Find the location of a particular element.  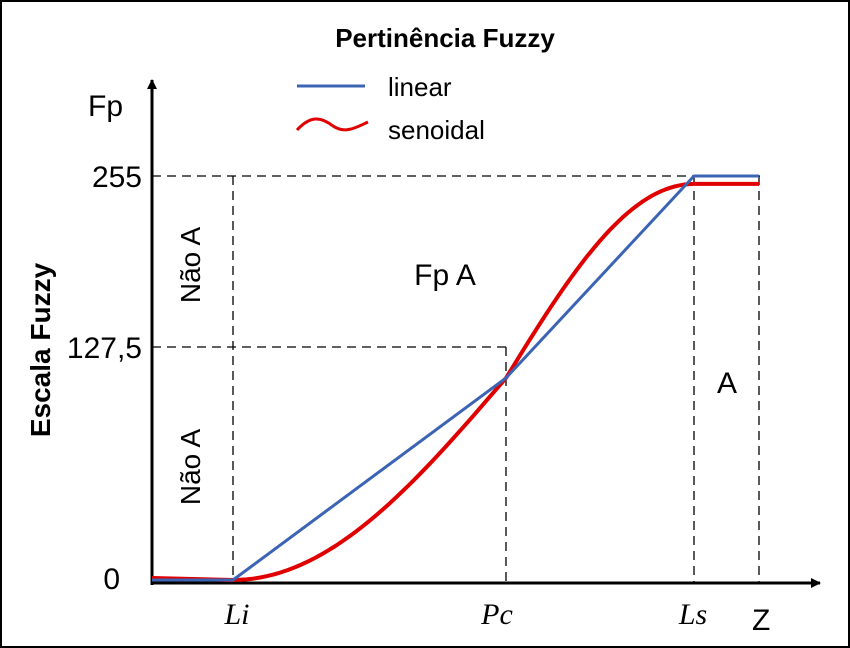

chart-title: Pertinência Fuzzy is located at coordinates (445, 38).